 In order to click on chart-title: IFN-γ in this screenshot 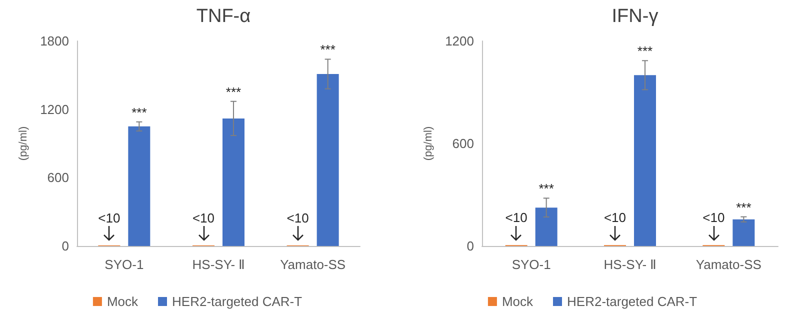, I will do `click(635, 16)`.